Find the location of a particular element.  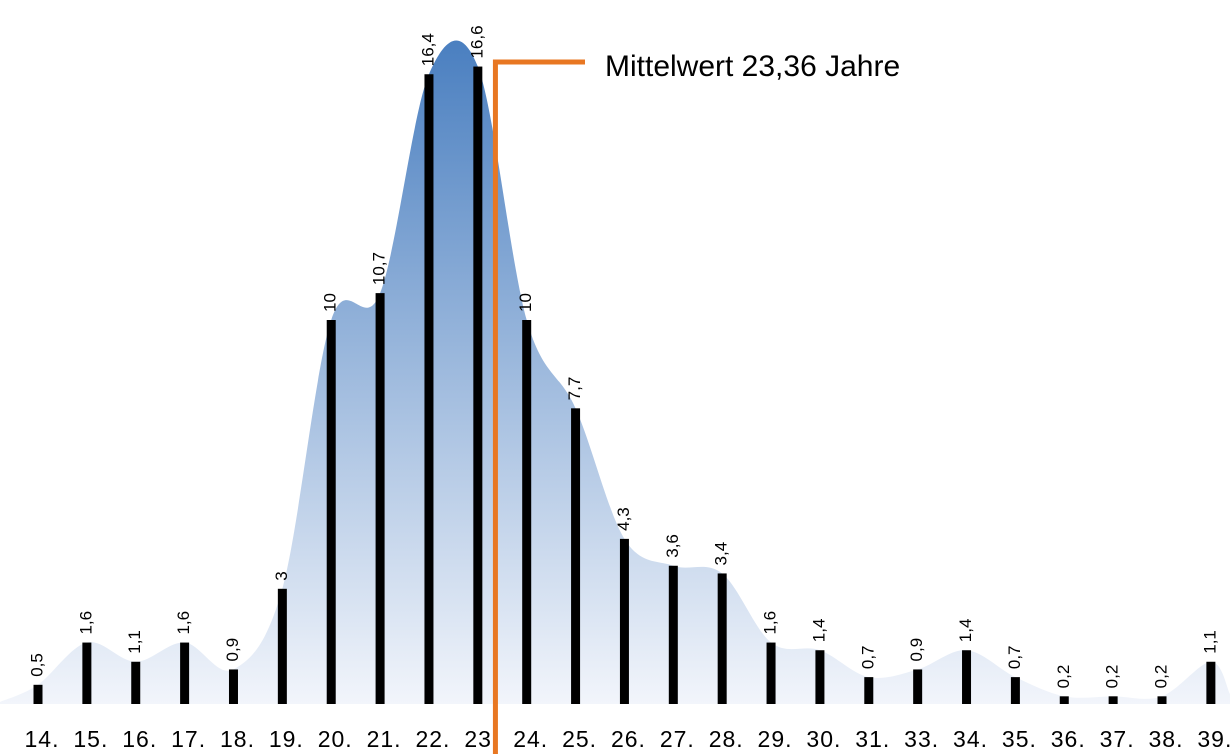

x-tick-label: 25. is located at coordinates (579, 739).